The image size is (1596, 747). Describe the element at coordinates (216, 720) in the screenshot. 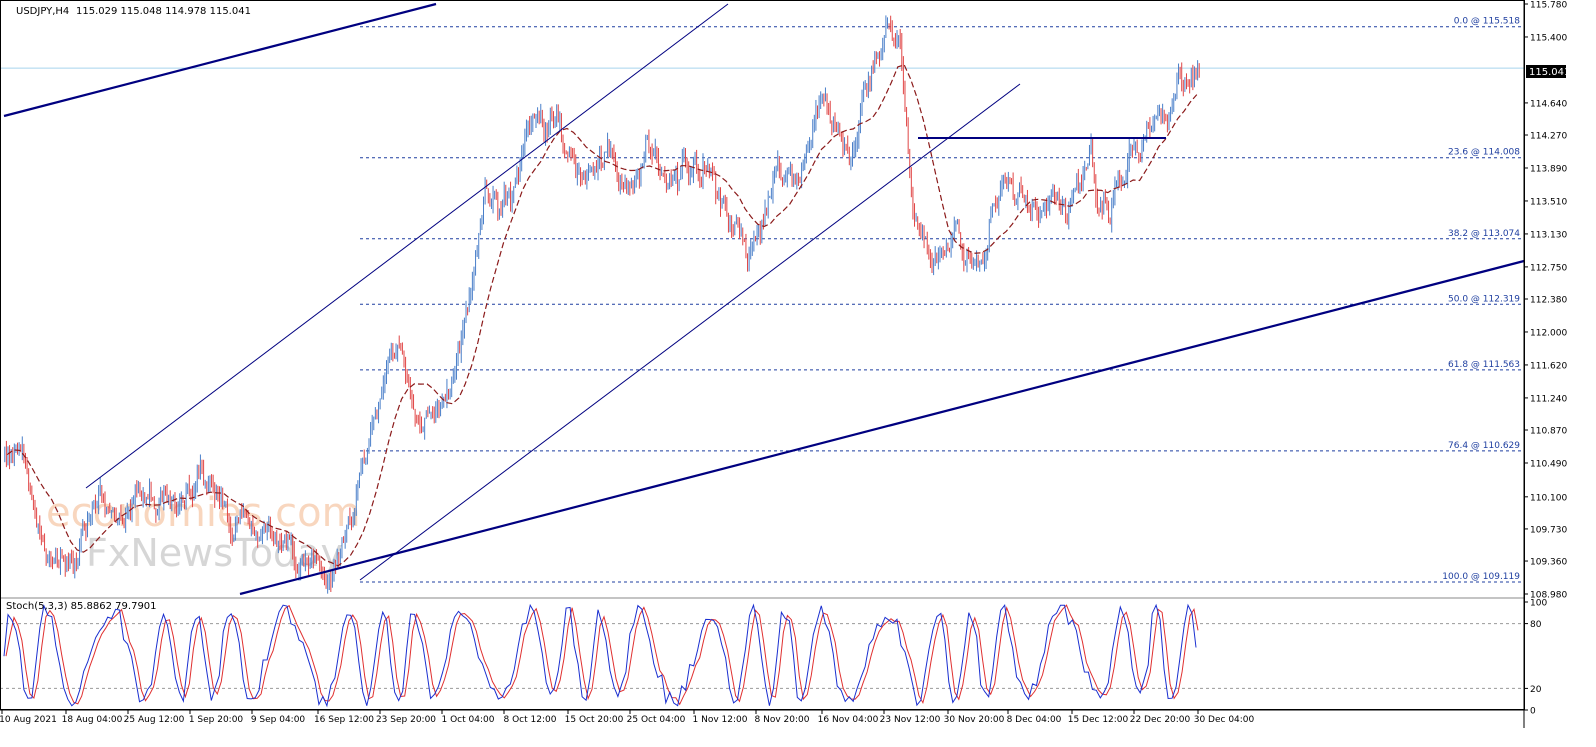

I see `x-tick-label: 1 Sep 20:00` at that location.